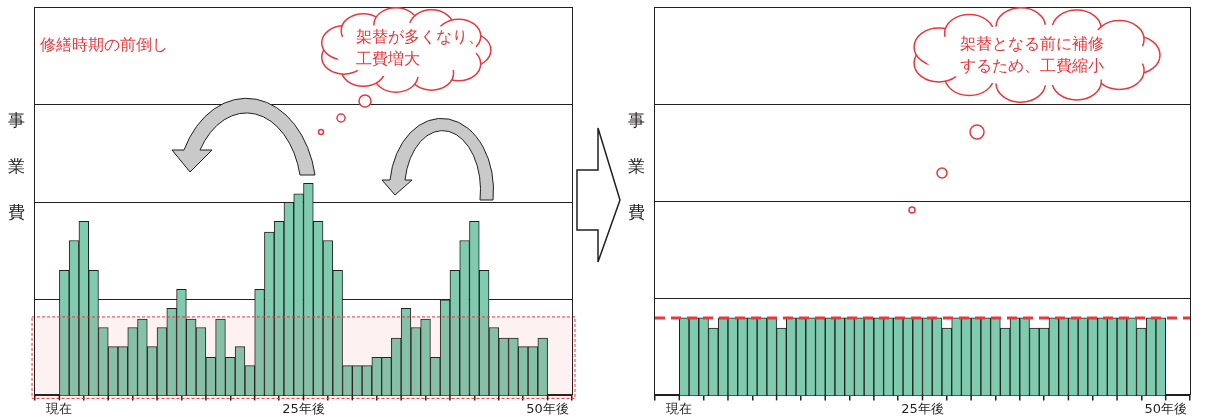 This screenshot has width=1217, height=418. Describe the element at coordinates (1032, 55) in the screenshot. I see `text: 架替となる前に補修するため、工費縮小` at that location.